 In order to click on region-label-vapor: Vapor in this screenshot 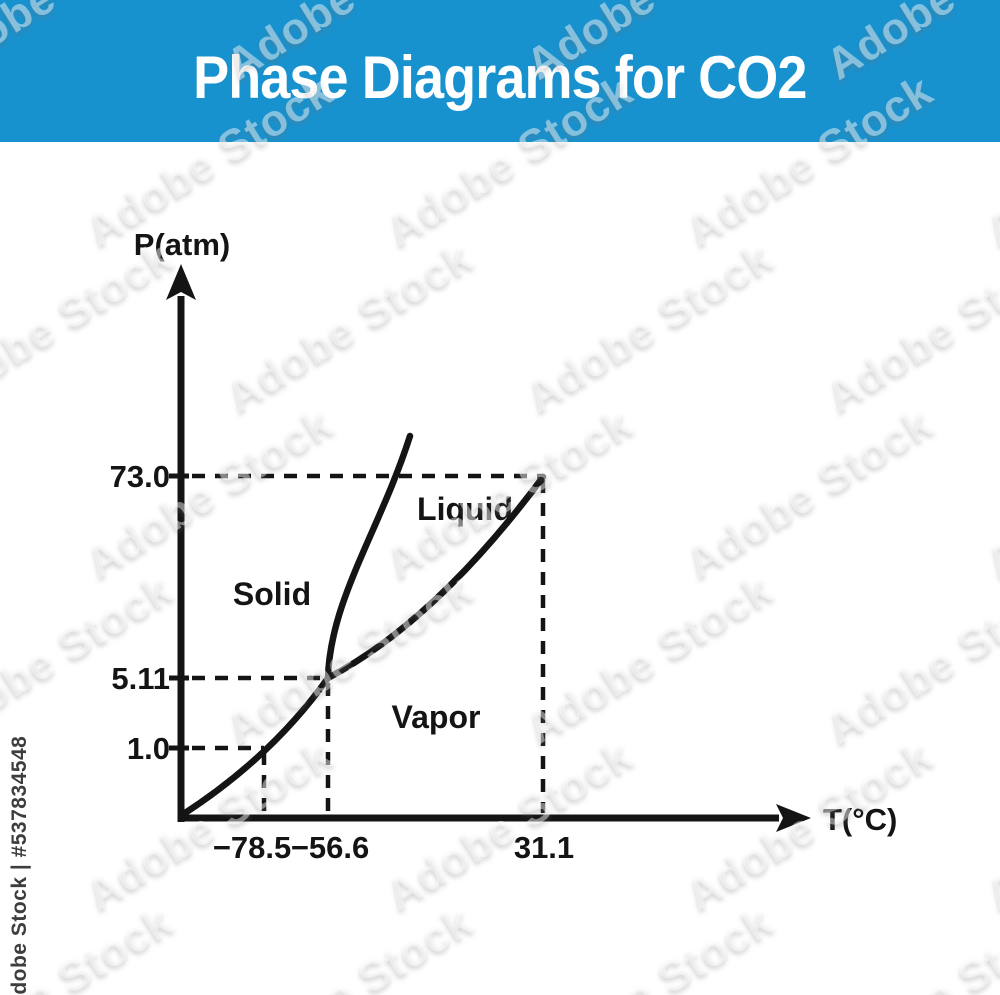, I will do `click(436, 717)`.